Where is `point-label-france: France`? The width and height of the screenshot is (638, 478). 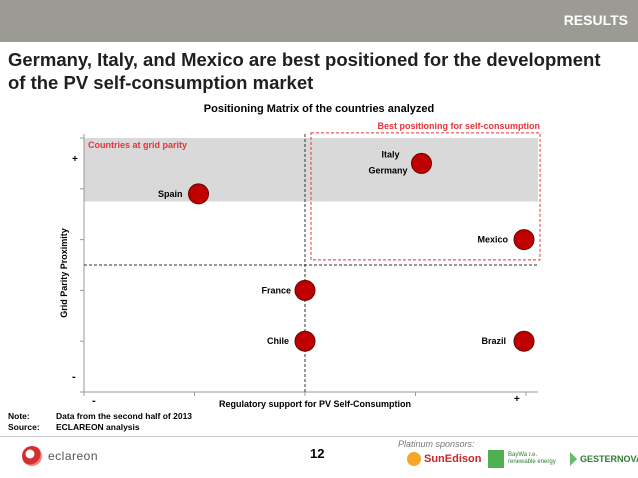
point-label-france: France is located at coordinates (276, 290).